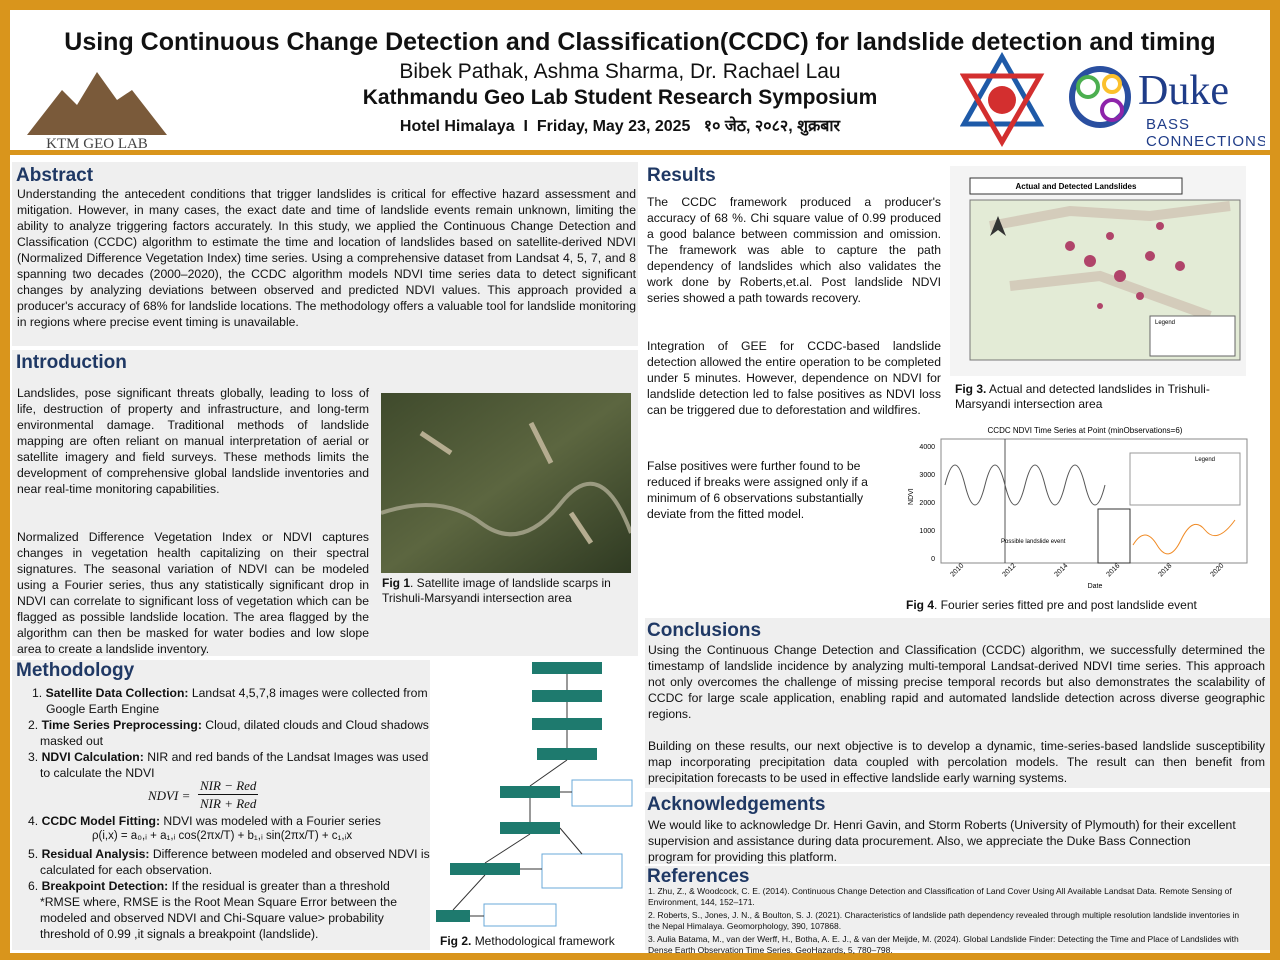  I want to click on heading: Conclusions, so click(704, 630).